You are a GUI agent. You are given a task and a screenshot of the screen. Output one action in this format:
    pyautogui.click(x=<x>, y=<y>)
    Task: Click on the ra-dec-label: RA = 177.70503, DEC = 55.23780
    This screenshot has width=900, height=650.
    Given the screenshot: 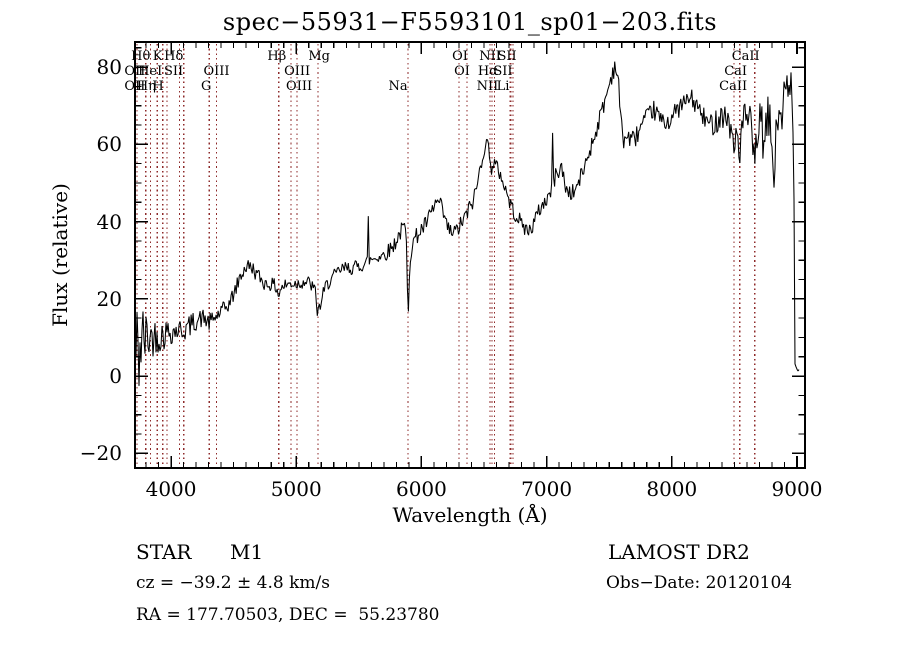 What is the action you would take?
    pyautogui.click(x=288, y=615)
    